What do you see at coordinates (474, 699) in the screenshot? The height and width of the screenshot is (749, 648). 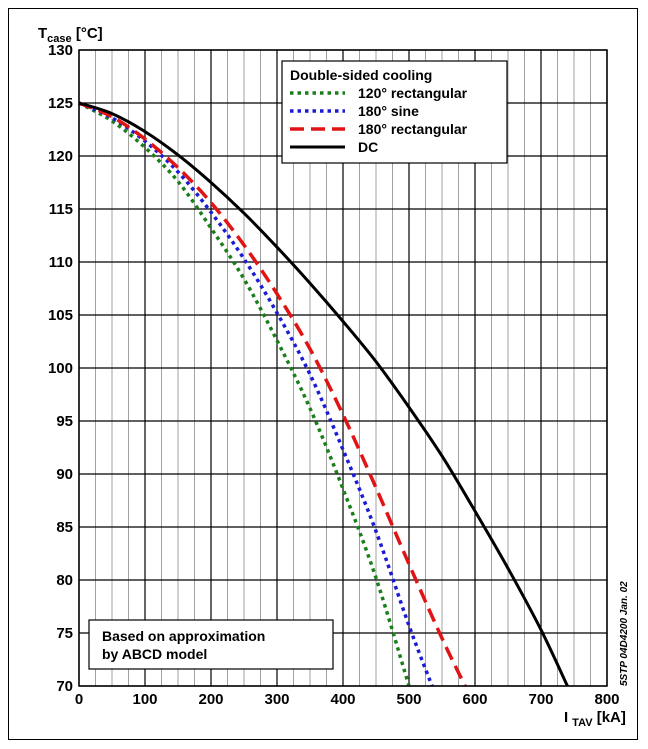 I see `x-tick-label: 600` at bounding box center [474, 699].